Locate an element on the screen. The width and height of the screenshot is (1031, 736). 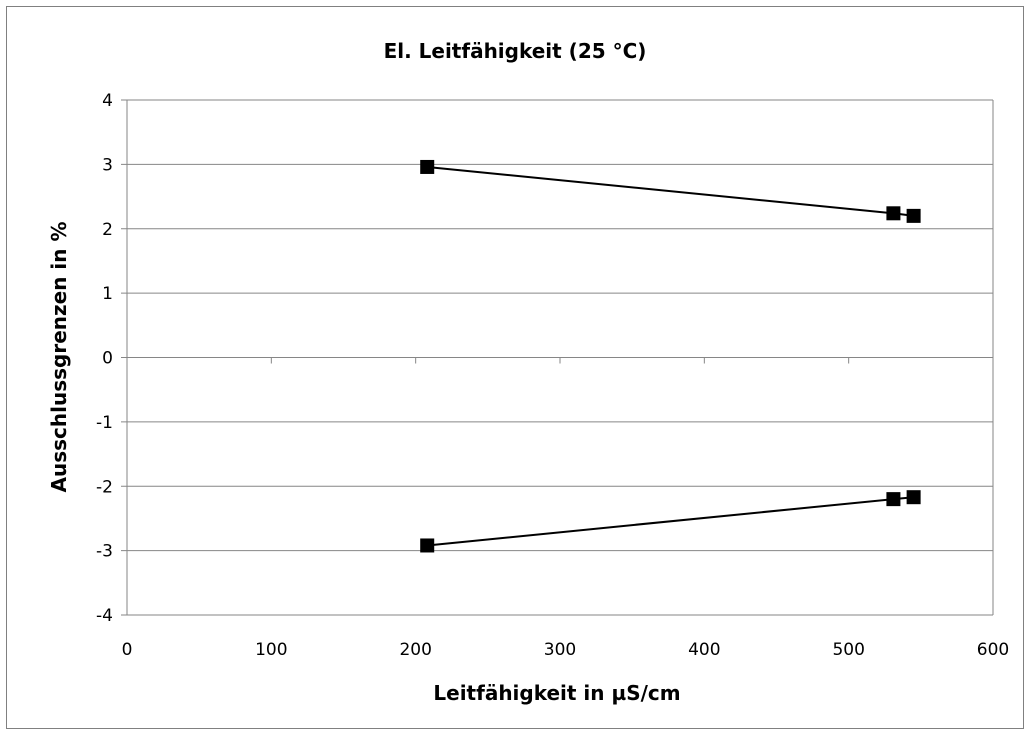
x-tick-label: 500 is located at coordinates (848, 650).